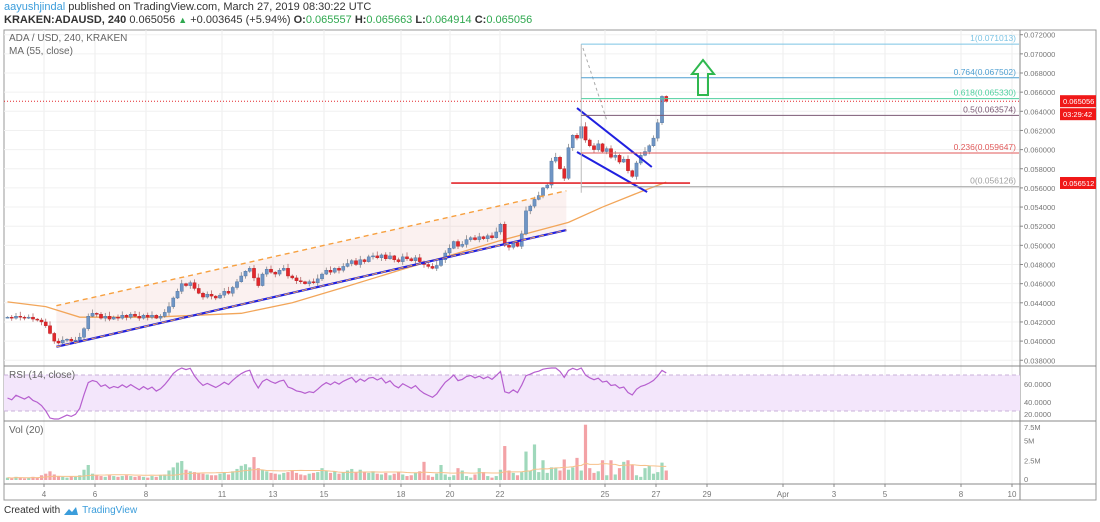 The width and height of the screenshot is (1100, 522). Describe the element at coordinates (311, 288) in the screenshot. I see `channel-support-dash` at that location.